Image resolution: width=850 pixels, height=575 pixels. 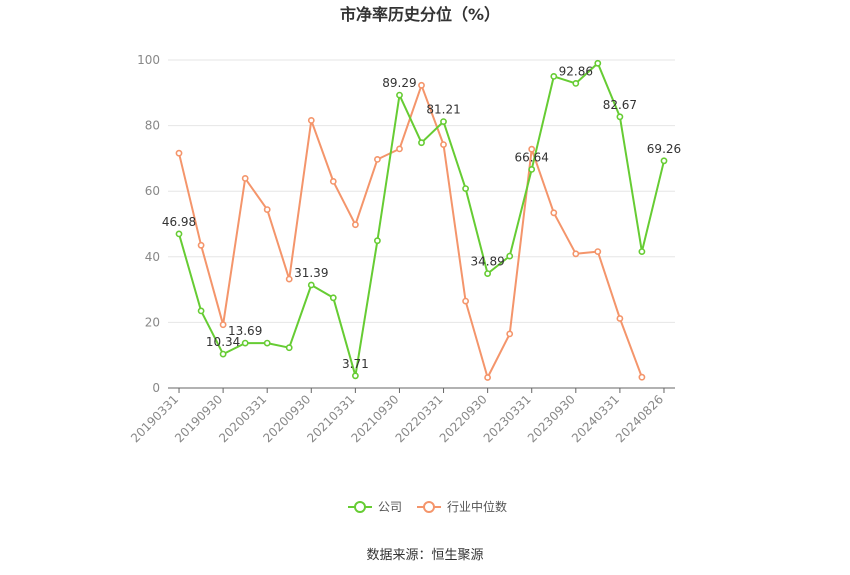 I want to click on data-label: 3.71, so click(x=355, y=364).